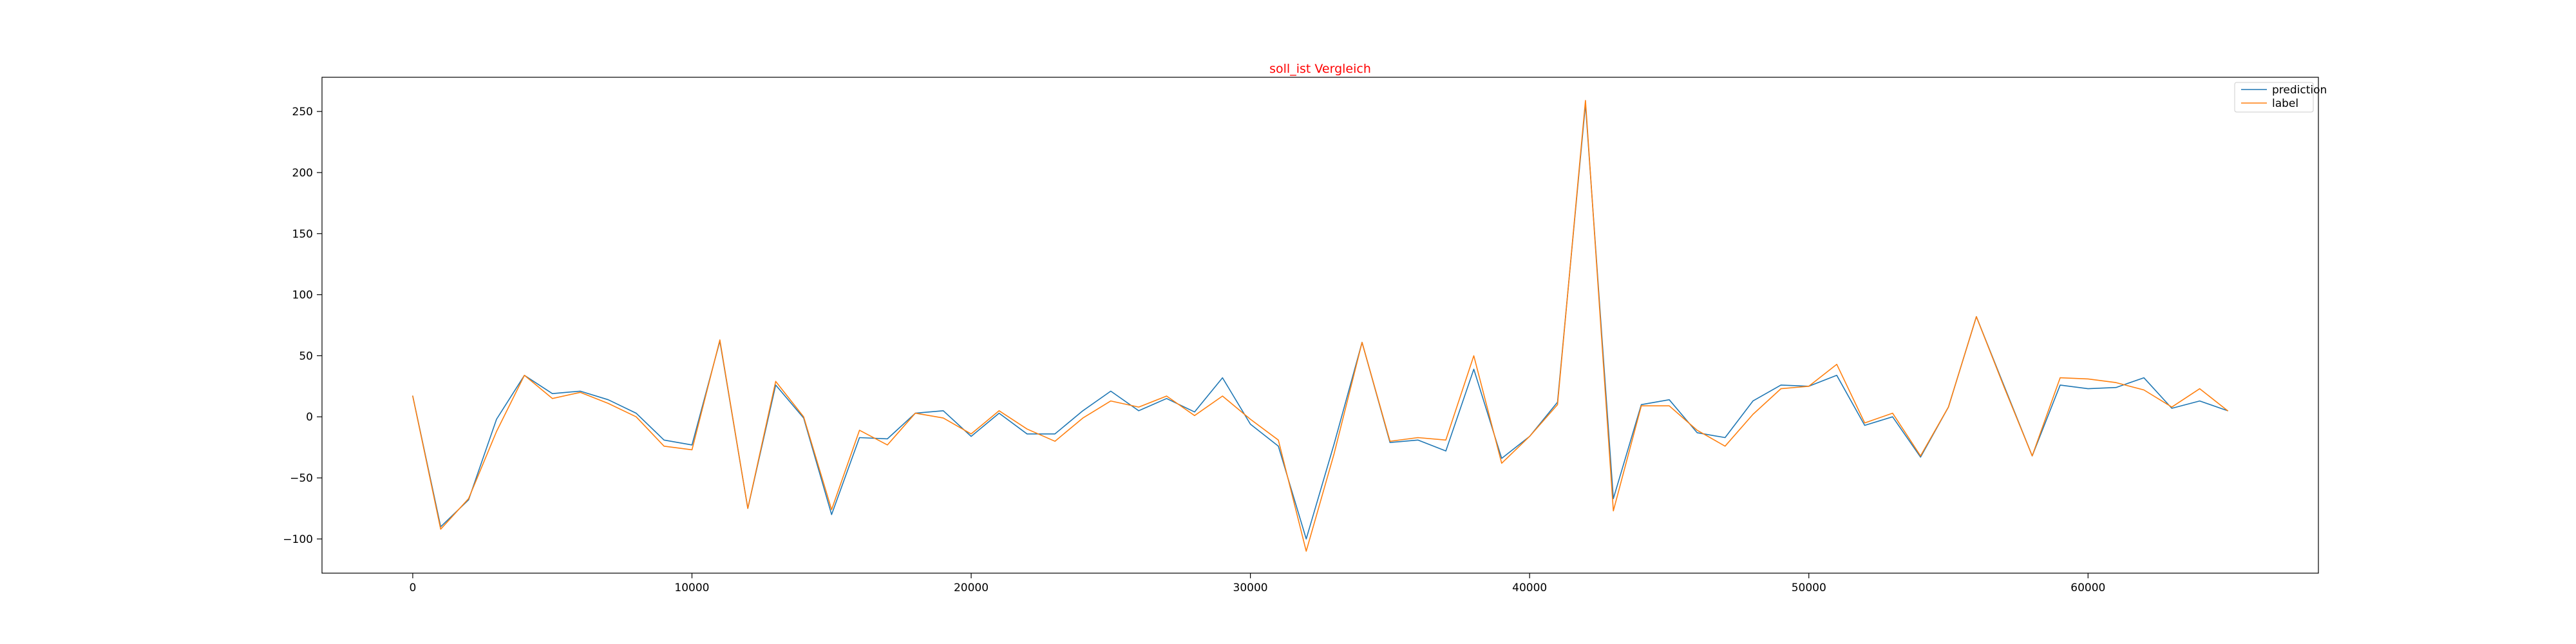  Describe the element at coordinates (302, 174) in the screenshot. I see `y-tick-label: 200` at that location.